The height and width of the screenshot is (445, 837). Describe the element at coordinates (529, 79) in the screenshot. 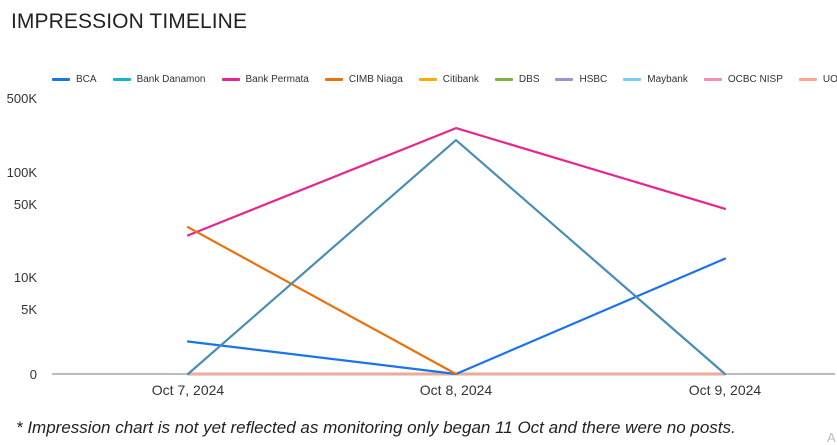

I see `legend-label: DBS` at that location.